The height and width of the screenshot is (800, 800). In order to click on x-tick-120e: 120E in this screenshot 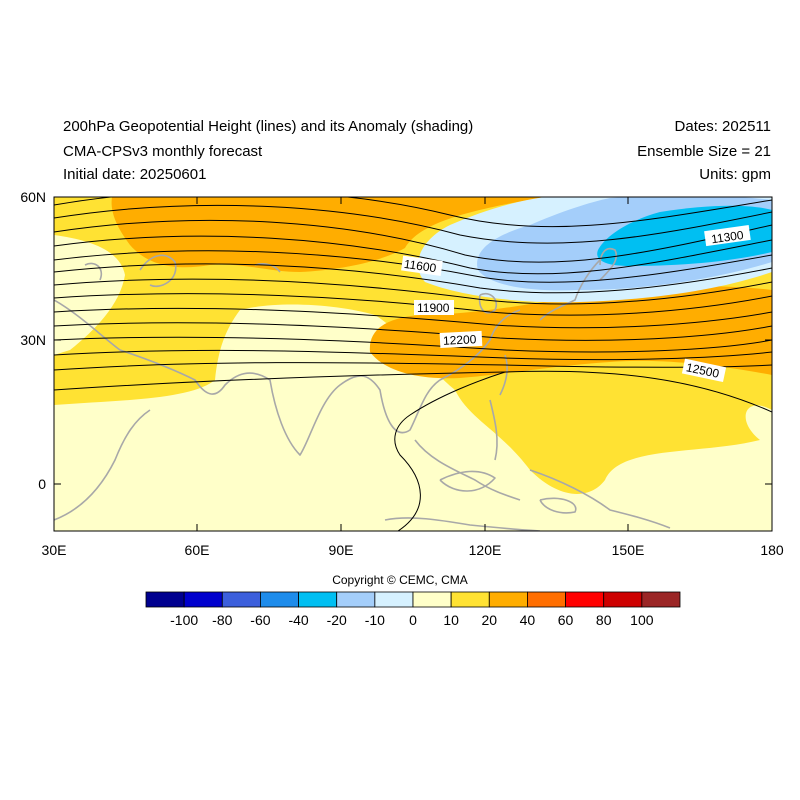, I will do `click(485, 550)`.